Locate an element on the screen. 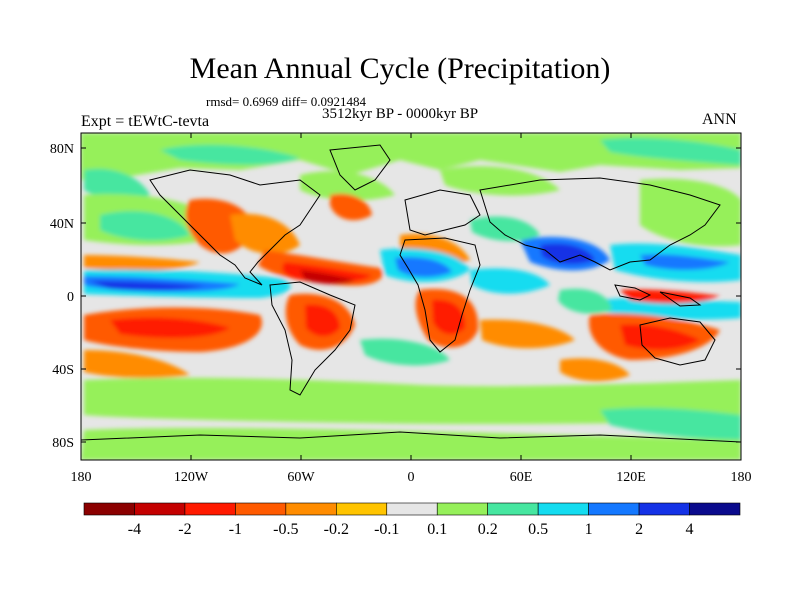 The image size is (800, 600). lat-label-80n: 80N is located at coordinates (62, 149).